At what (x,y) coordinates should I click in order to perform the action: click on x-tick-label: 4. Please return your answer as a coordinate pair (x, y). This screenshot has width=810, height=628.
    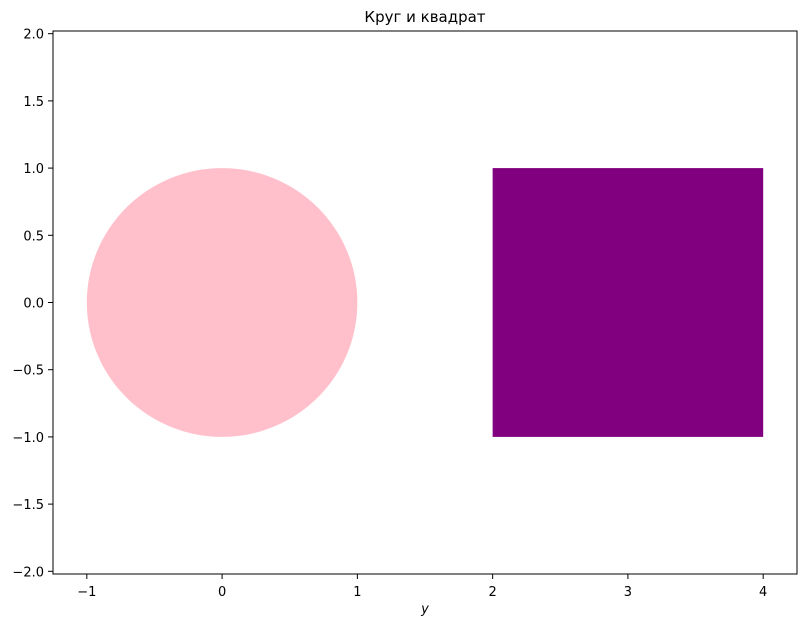
    Looking at the image, I should click on (763, 592).